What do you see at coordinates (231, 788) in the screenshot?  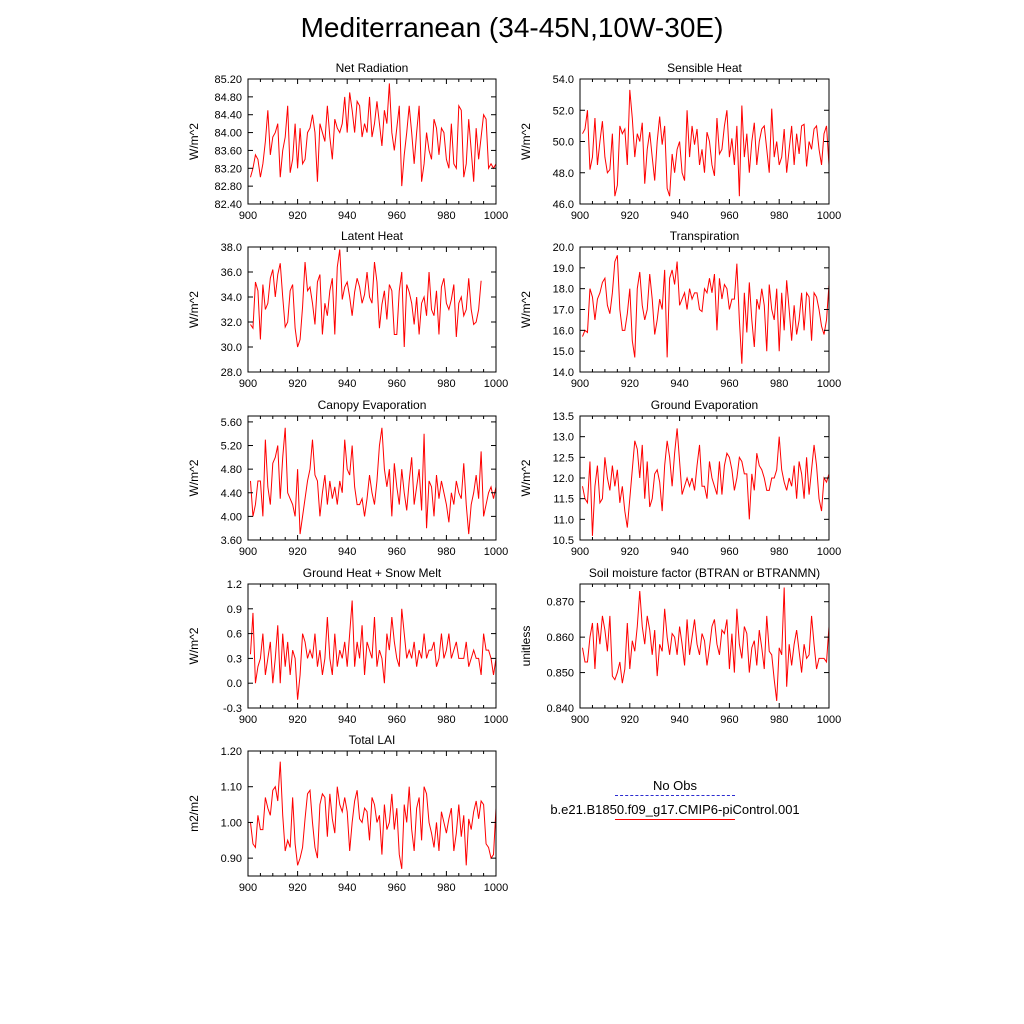 I see `y-tick-label: 1.10` at bounding box center [231, 788].